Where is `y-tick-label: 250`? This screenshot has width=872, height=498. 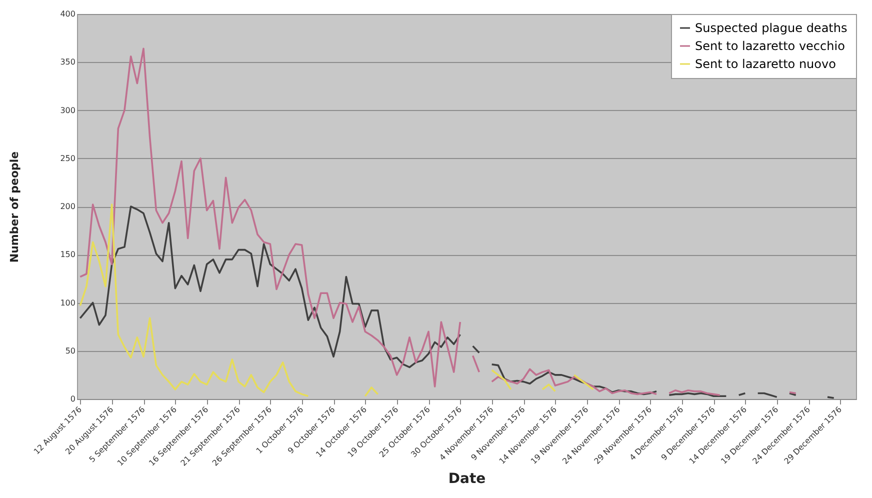
y-tick-label: 250 is located at coordinates (68, 158).